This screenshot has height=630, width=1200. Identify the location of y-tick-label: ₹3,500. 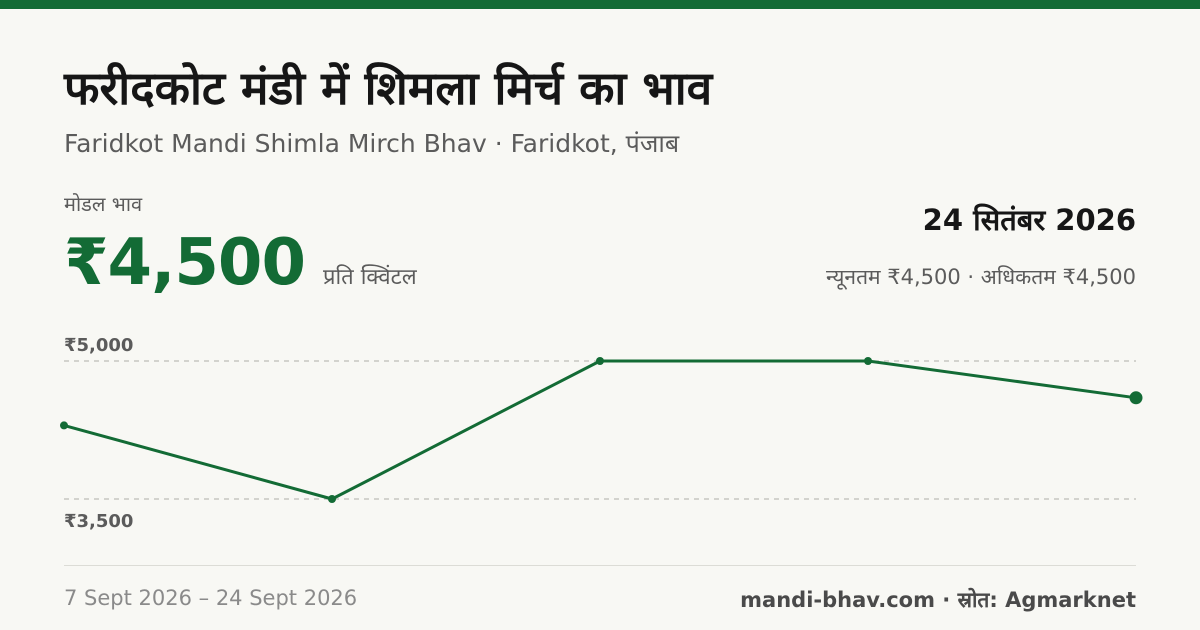
(98, 521).